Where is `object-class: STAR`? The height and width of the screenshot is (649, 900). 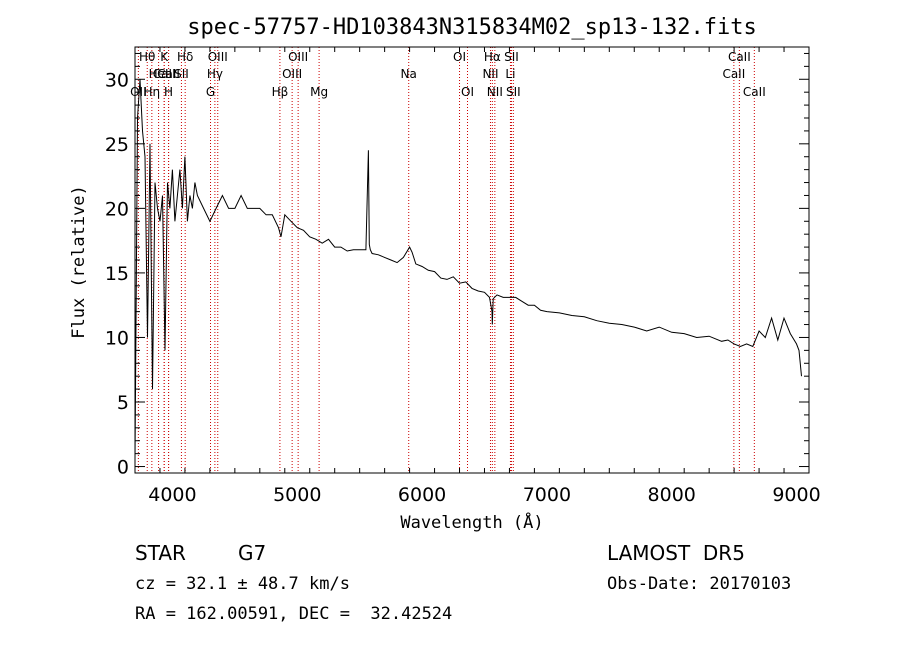 object-class: STAR is located at coordinates (160, 553).